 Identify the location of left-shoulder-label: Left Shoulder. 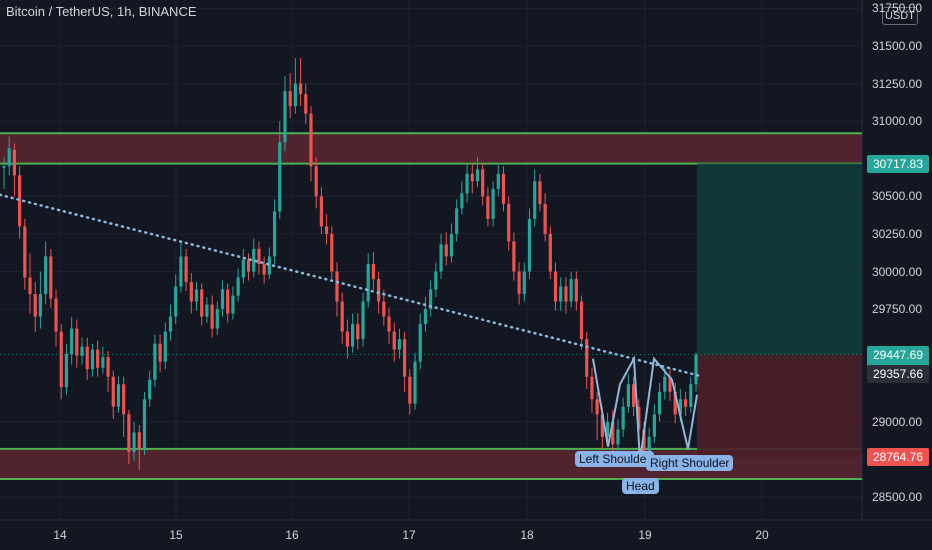
(615, 459).